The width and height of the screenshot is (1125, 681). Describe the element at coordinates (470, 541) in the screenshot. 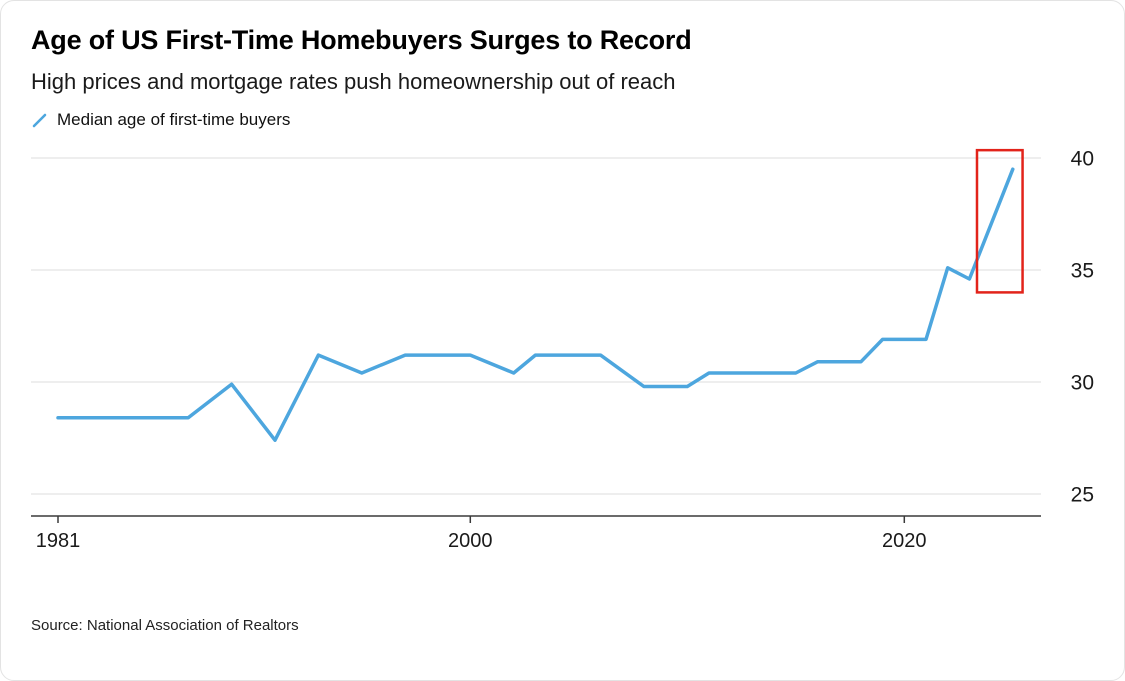

I see `x-tick-label: 2000` at that location.